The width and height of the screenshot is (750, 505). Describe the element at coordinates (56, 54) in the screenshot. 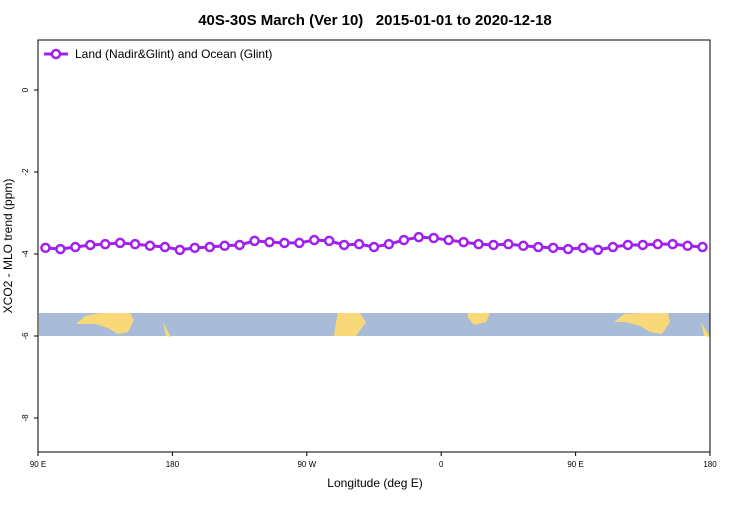

I see `legend-marker` at that location.